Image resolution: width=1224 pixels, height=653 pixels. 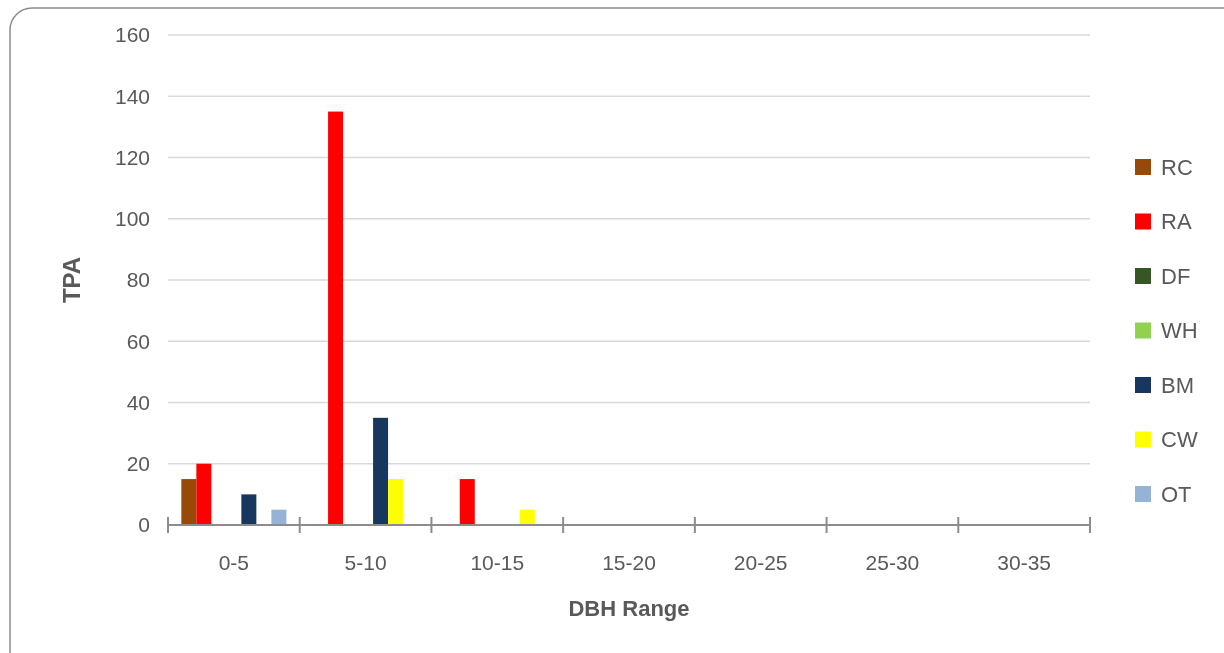 I want to click on legend-label: BM, so click(x=1177, y=385).